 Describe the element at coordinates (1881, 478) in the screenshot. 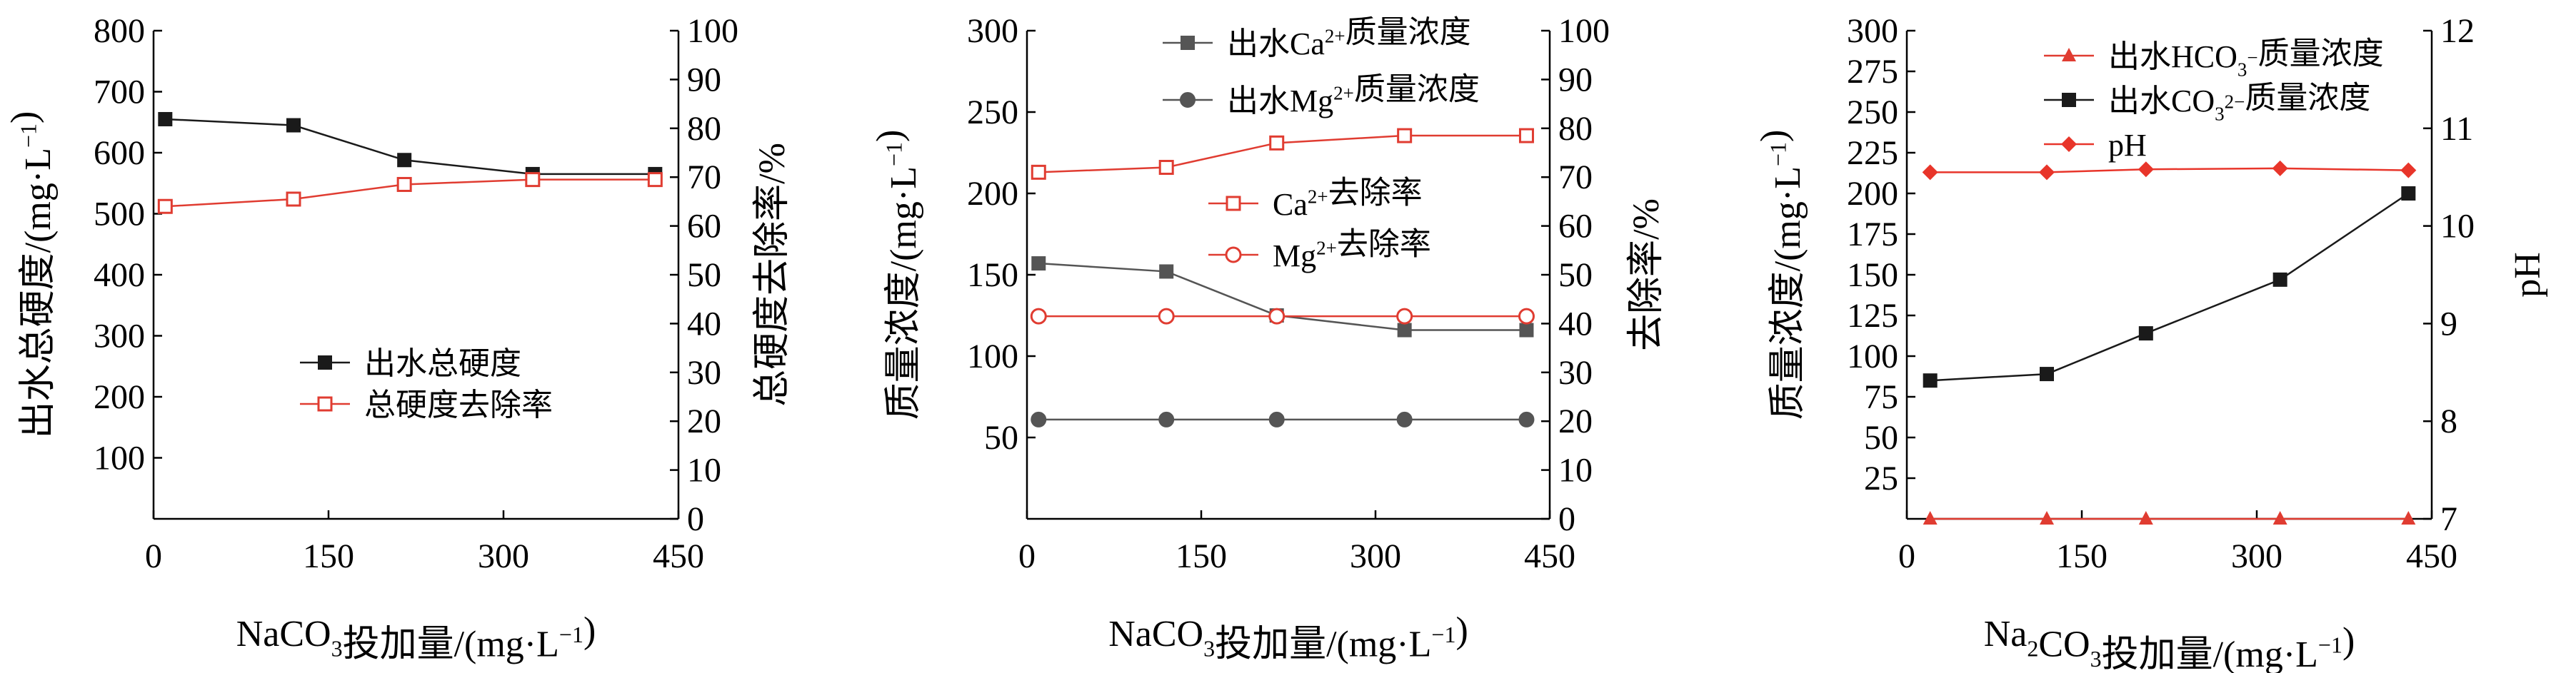

I see `y-tick-label-left: 25` at that location.